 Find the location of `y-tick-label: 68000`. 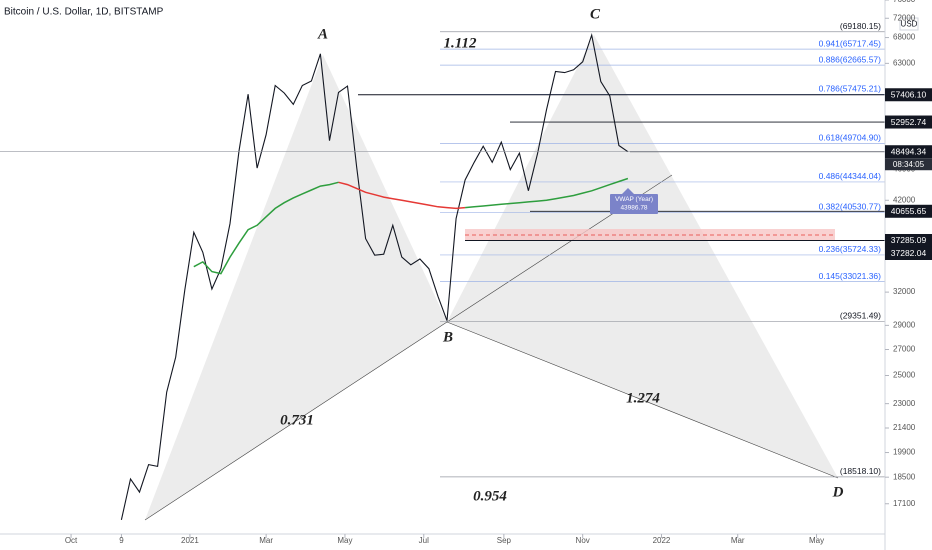

y-tick-label: 68000 is located at coordinates (904, 37).